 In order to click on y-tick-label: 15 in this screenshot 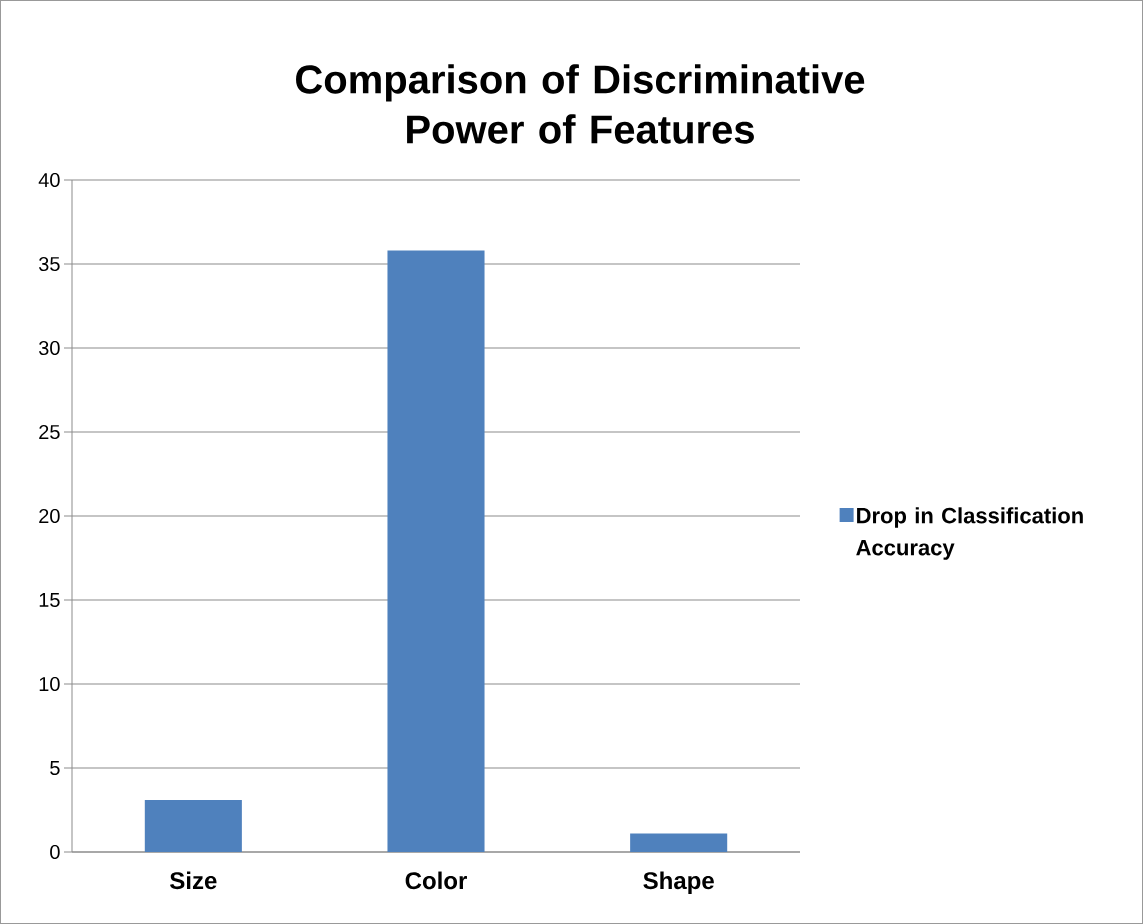, I will do `click(49, 600)`.